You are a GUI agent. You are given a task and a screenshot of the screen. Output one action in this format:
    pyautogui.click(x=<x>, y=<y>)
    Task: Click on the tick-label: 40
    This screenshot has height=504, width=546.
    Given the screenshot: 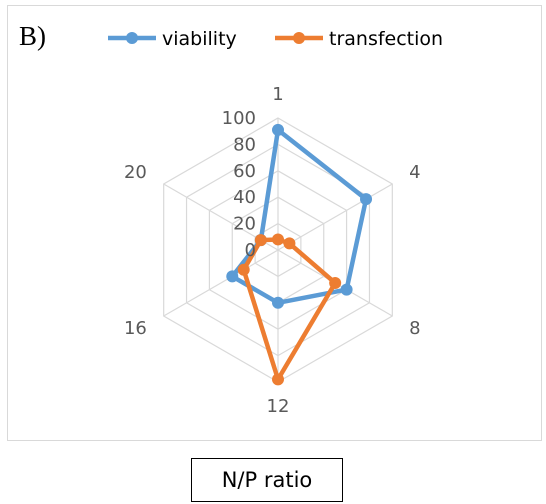 What is the action you would take?
    pyautogui.click(x=244, y=197)
    